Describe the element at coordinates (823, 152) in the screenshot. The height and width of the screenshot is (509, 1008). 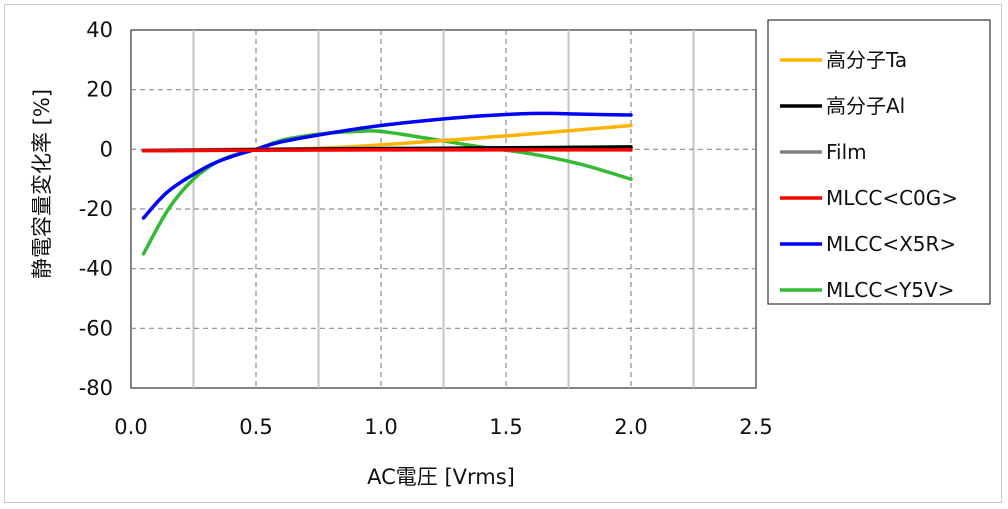
I see `legend-entry: Film` at that location.